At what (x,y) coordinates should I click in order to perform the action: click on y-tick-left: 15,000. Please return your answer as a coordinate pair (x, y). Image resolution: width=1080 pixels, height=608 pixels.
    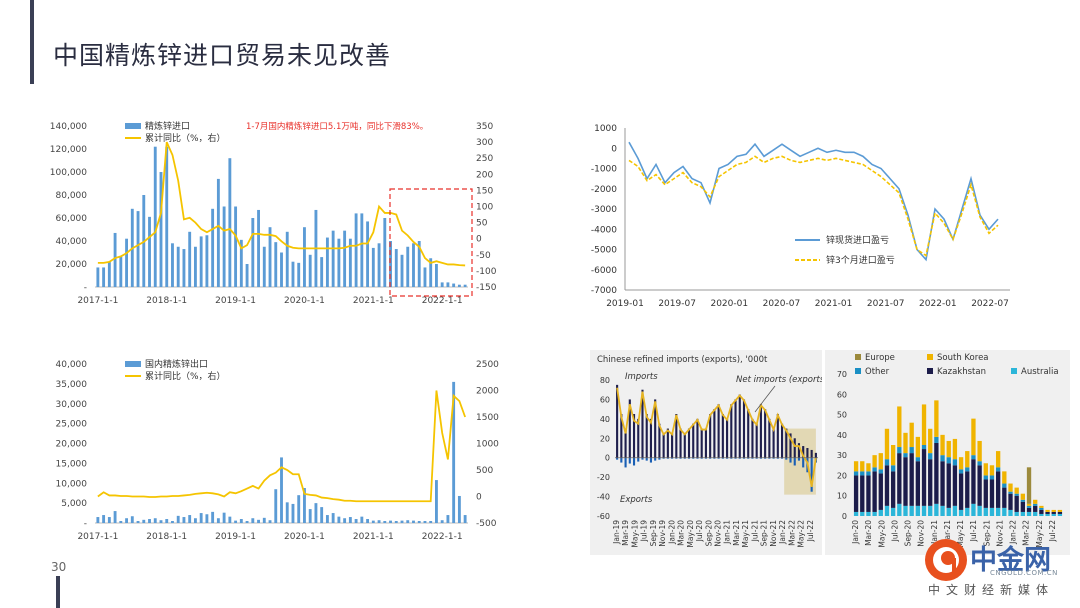
    Looking at the image, I should click on (72, 464).